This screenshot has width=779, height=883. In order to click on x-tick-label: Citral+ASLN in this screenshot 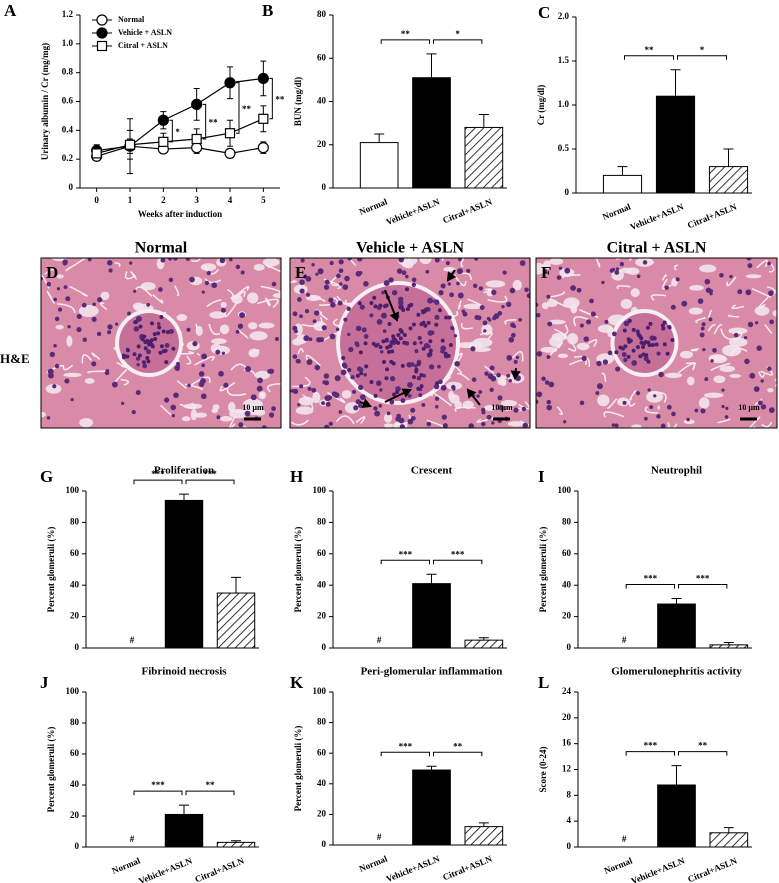, I will do `click(467, 867)`.